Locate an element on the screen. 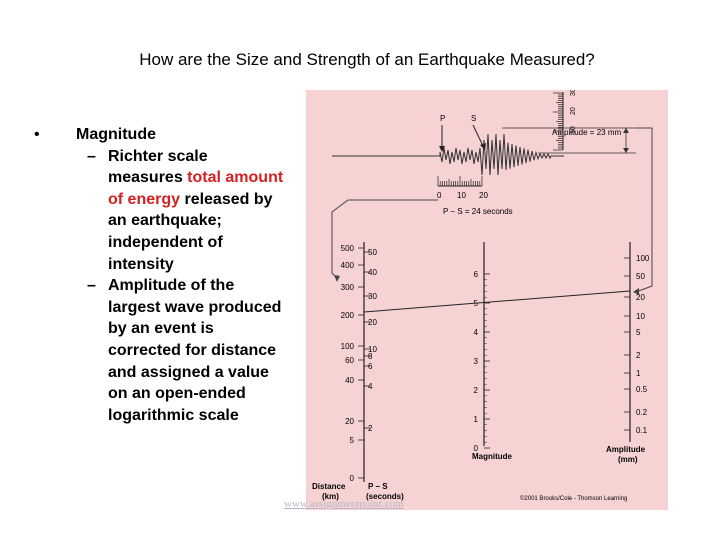  bullet-magnitude: • Magnitude is located at coordinates (158, 135).